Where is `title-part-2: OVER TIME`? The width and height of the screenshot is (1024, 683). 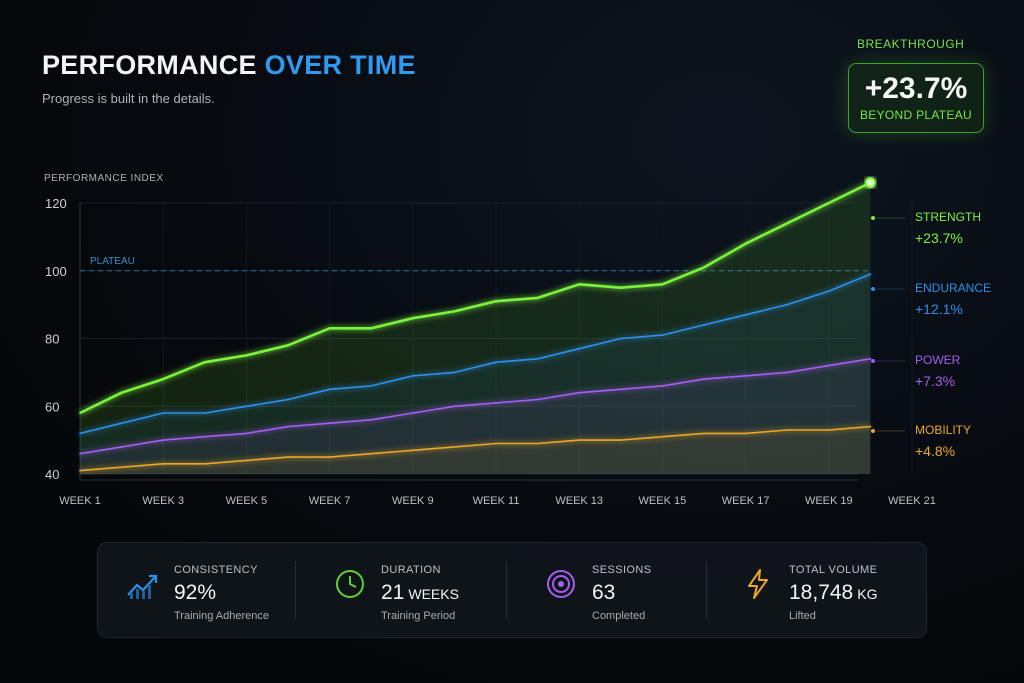 title-part-2: OVER TIME is located at coordinates (340, 65).